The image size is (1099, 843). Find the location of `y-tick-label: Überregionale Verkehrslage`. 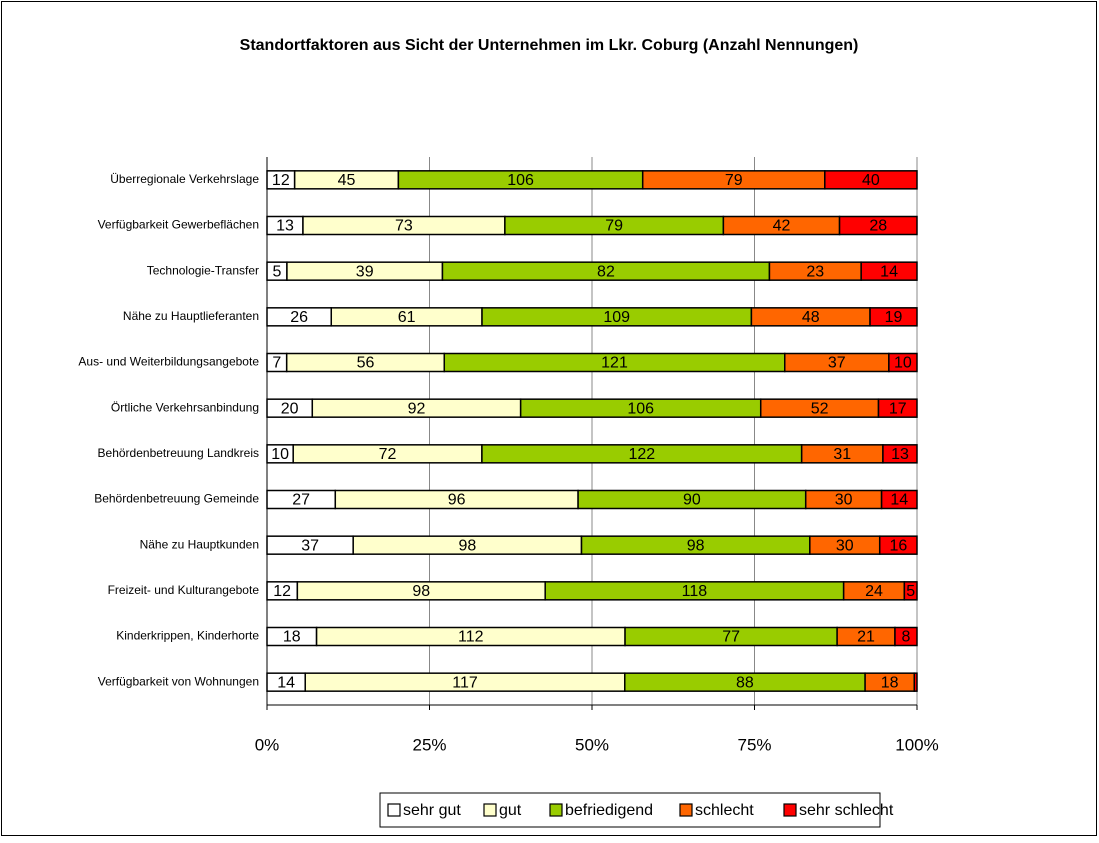

y-tick-label: Überregionale Verkehrslage is located at coordinates (184, 179).